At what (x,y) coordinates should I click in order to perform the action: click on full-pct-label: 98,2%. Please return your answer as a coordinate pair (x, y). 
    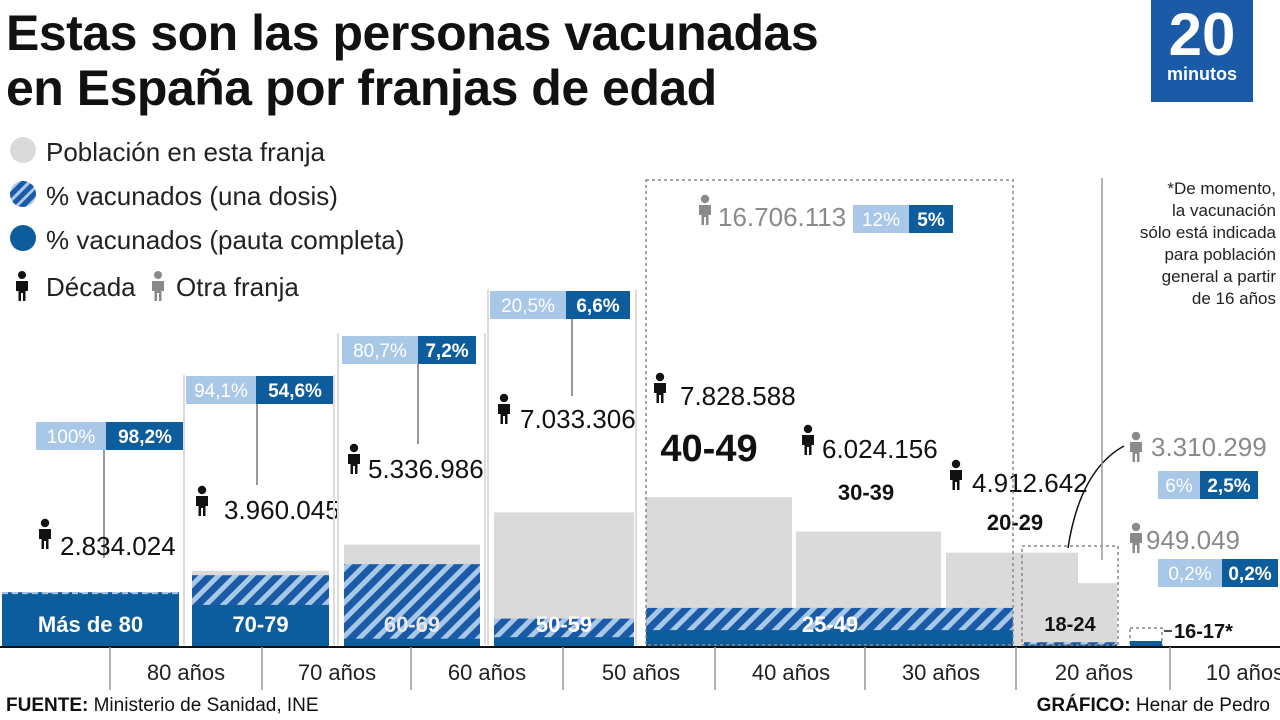
    Looking at the image, I should click on (145, 437).